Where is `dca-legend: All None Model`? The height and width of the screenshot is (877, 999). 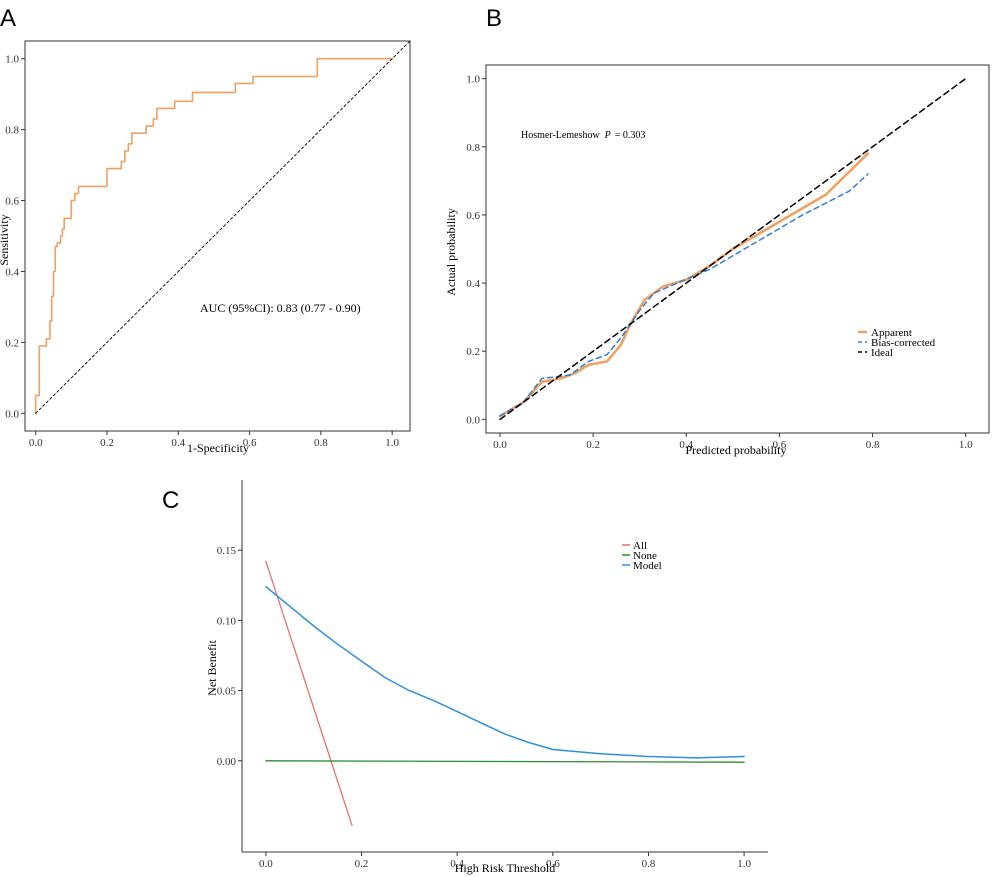 dca-legend: All None Model is located at coordinates (642, 556).